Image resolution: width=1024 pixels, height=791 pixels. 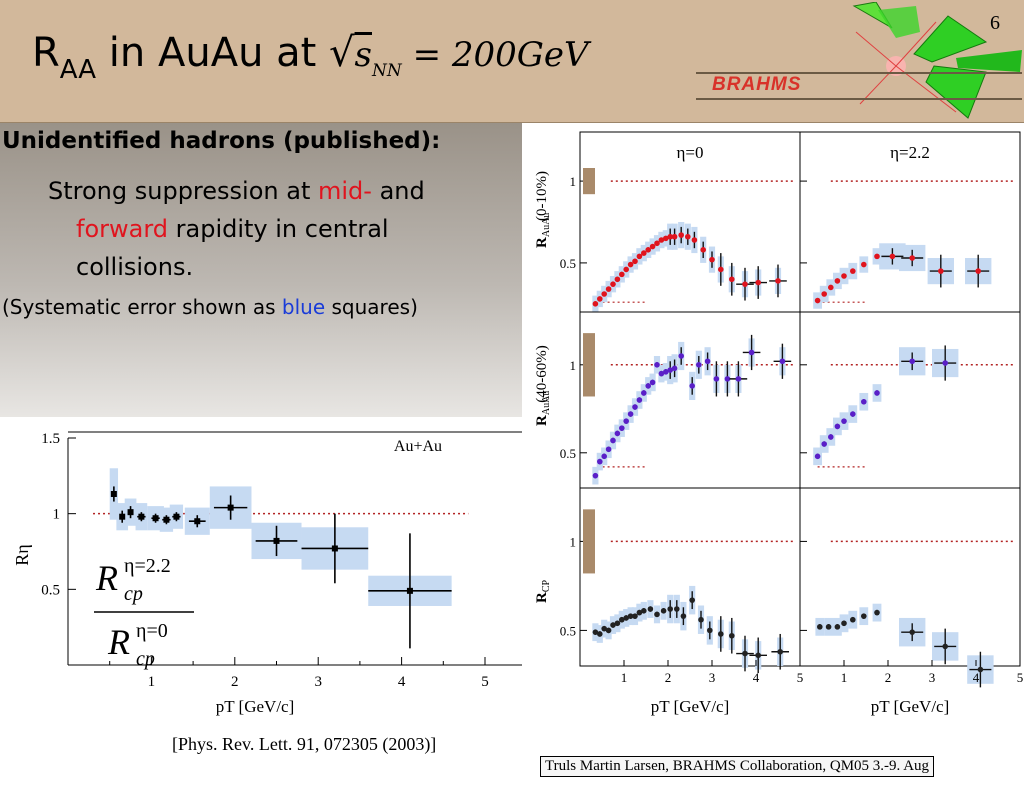 I want to click on legend-label: Au+Au, so click(x=418, y=446).